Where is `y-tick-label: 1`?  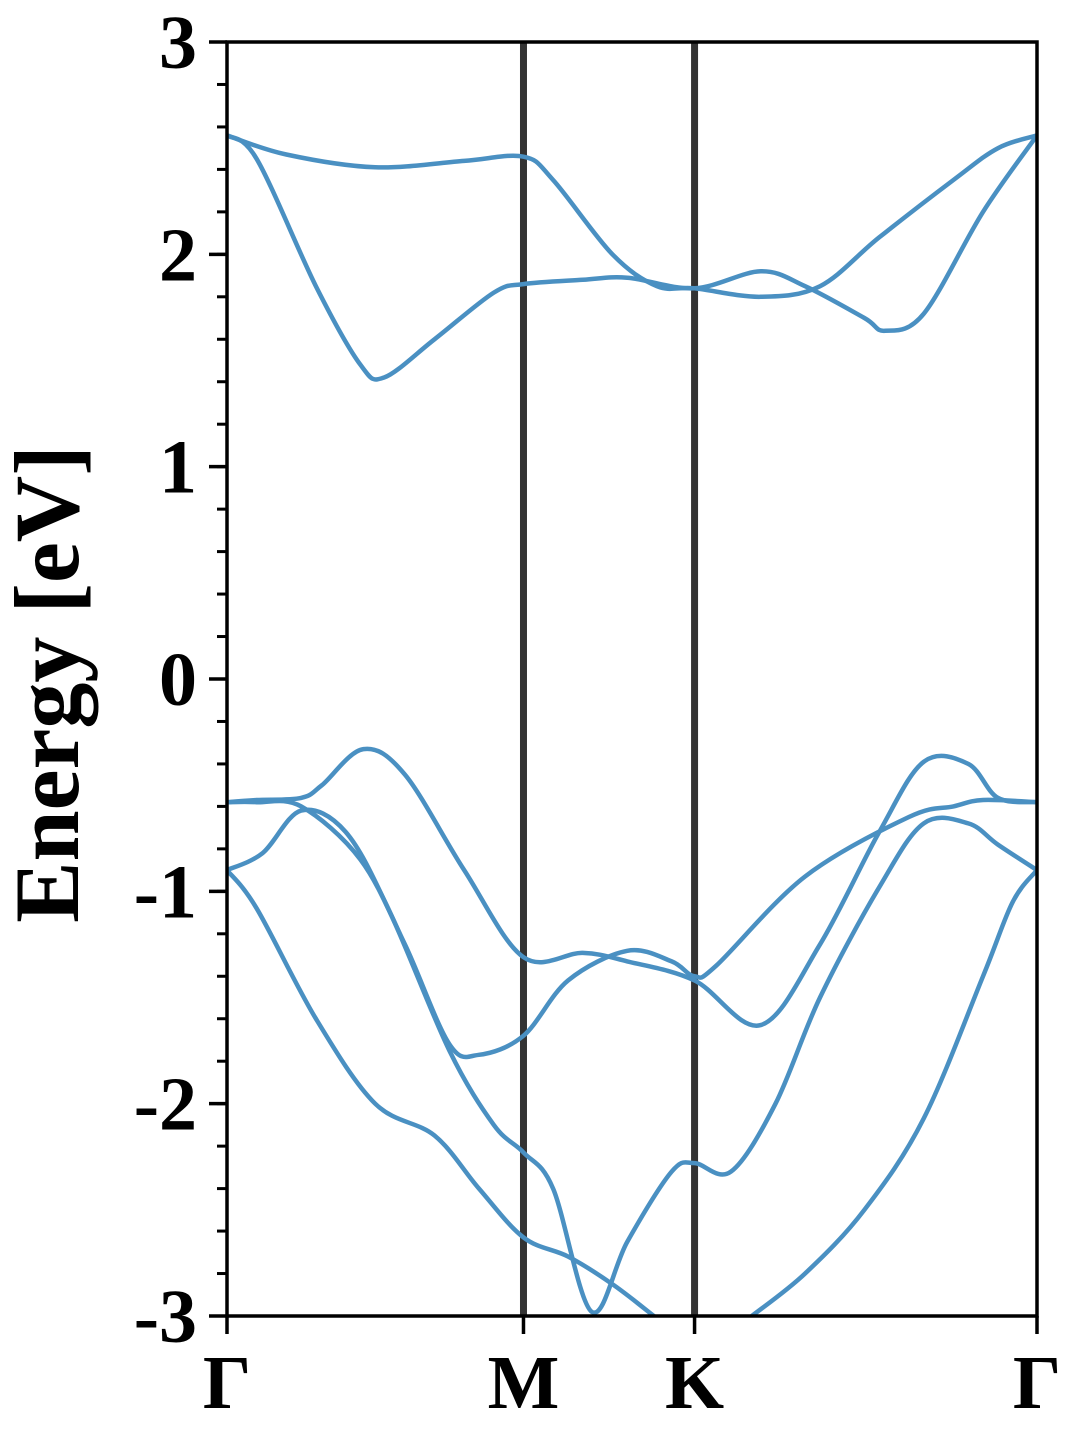
y-tick-label: 1 is located at coordinates (178, 468).